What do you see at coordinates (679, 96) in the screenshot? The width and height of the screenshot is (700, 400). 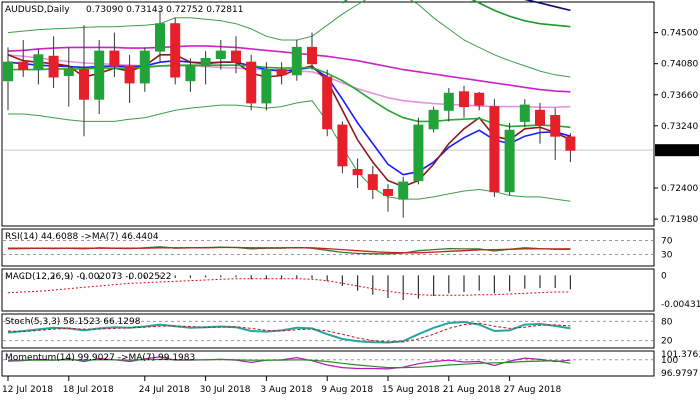 I see `price-tick-label: 0.73660` at bounding box center [679, 96].